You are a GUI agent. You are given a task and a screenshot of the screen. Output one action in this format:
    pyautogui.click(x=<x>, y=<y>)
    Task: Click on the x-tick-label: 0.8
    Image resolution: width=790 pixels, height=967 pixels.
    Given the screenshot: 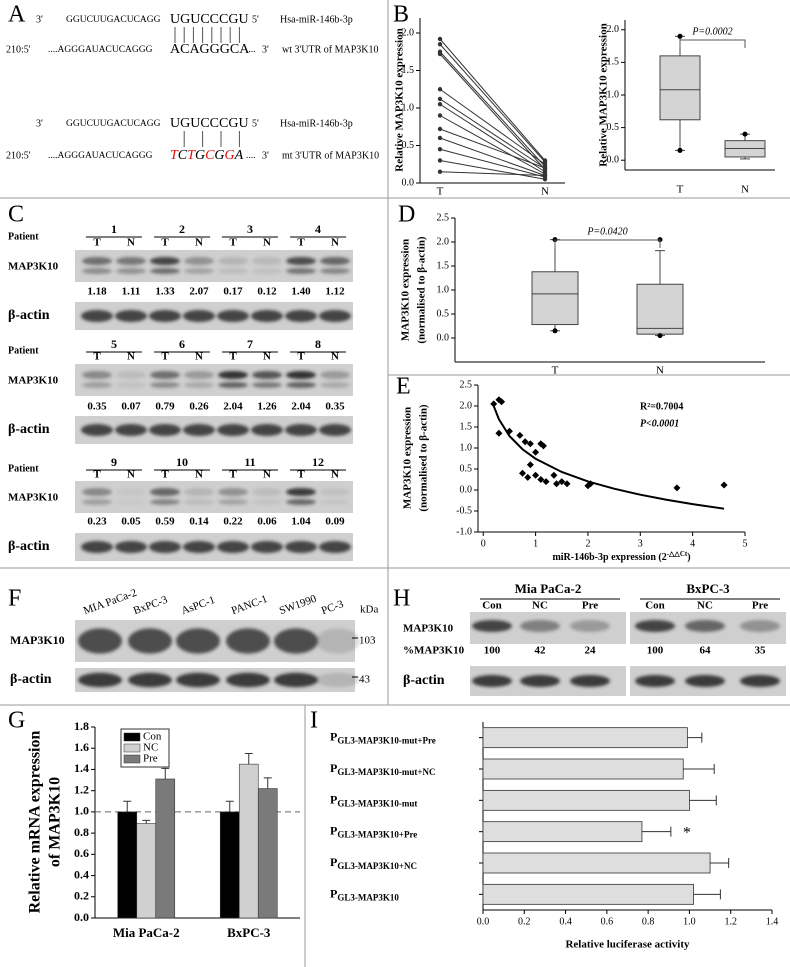 What is the action you would take?
    pyautogui.click(x=648, y=921)
    